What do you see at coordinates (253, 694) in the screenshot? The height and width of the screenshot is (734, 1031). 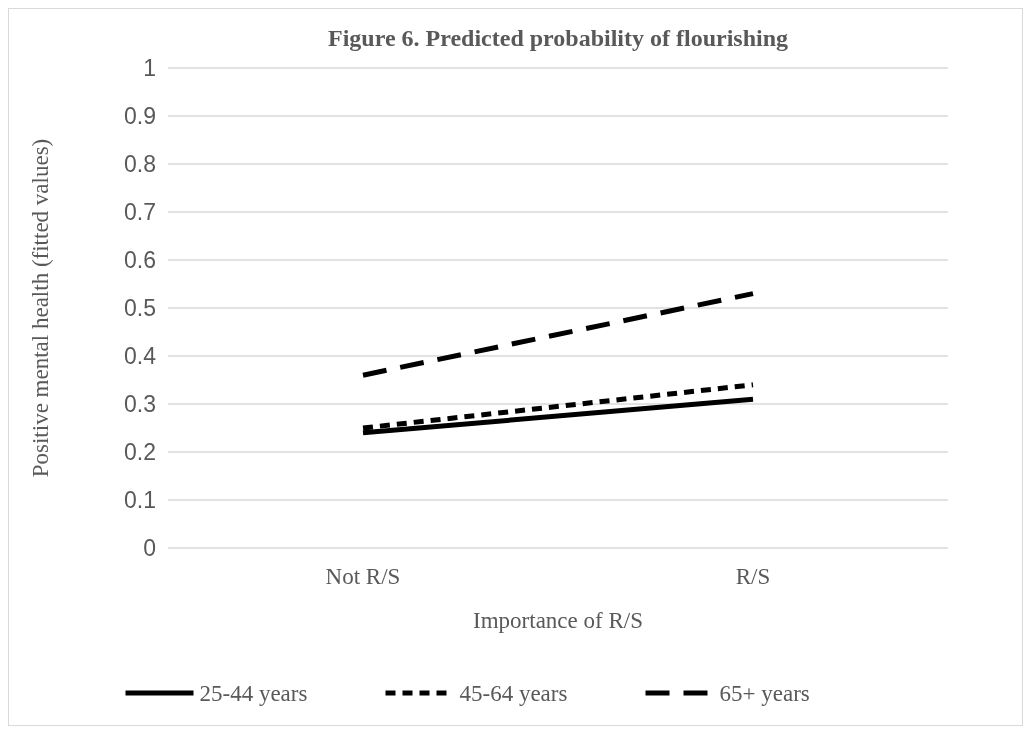 I see `legend-label: 25-44 years` at bounding box center [253, 694].